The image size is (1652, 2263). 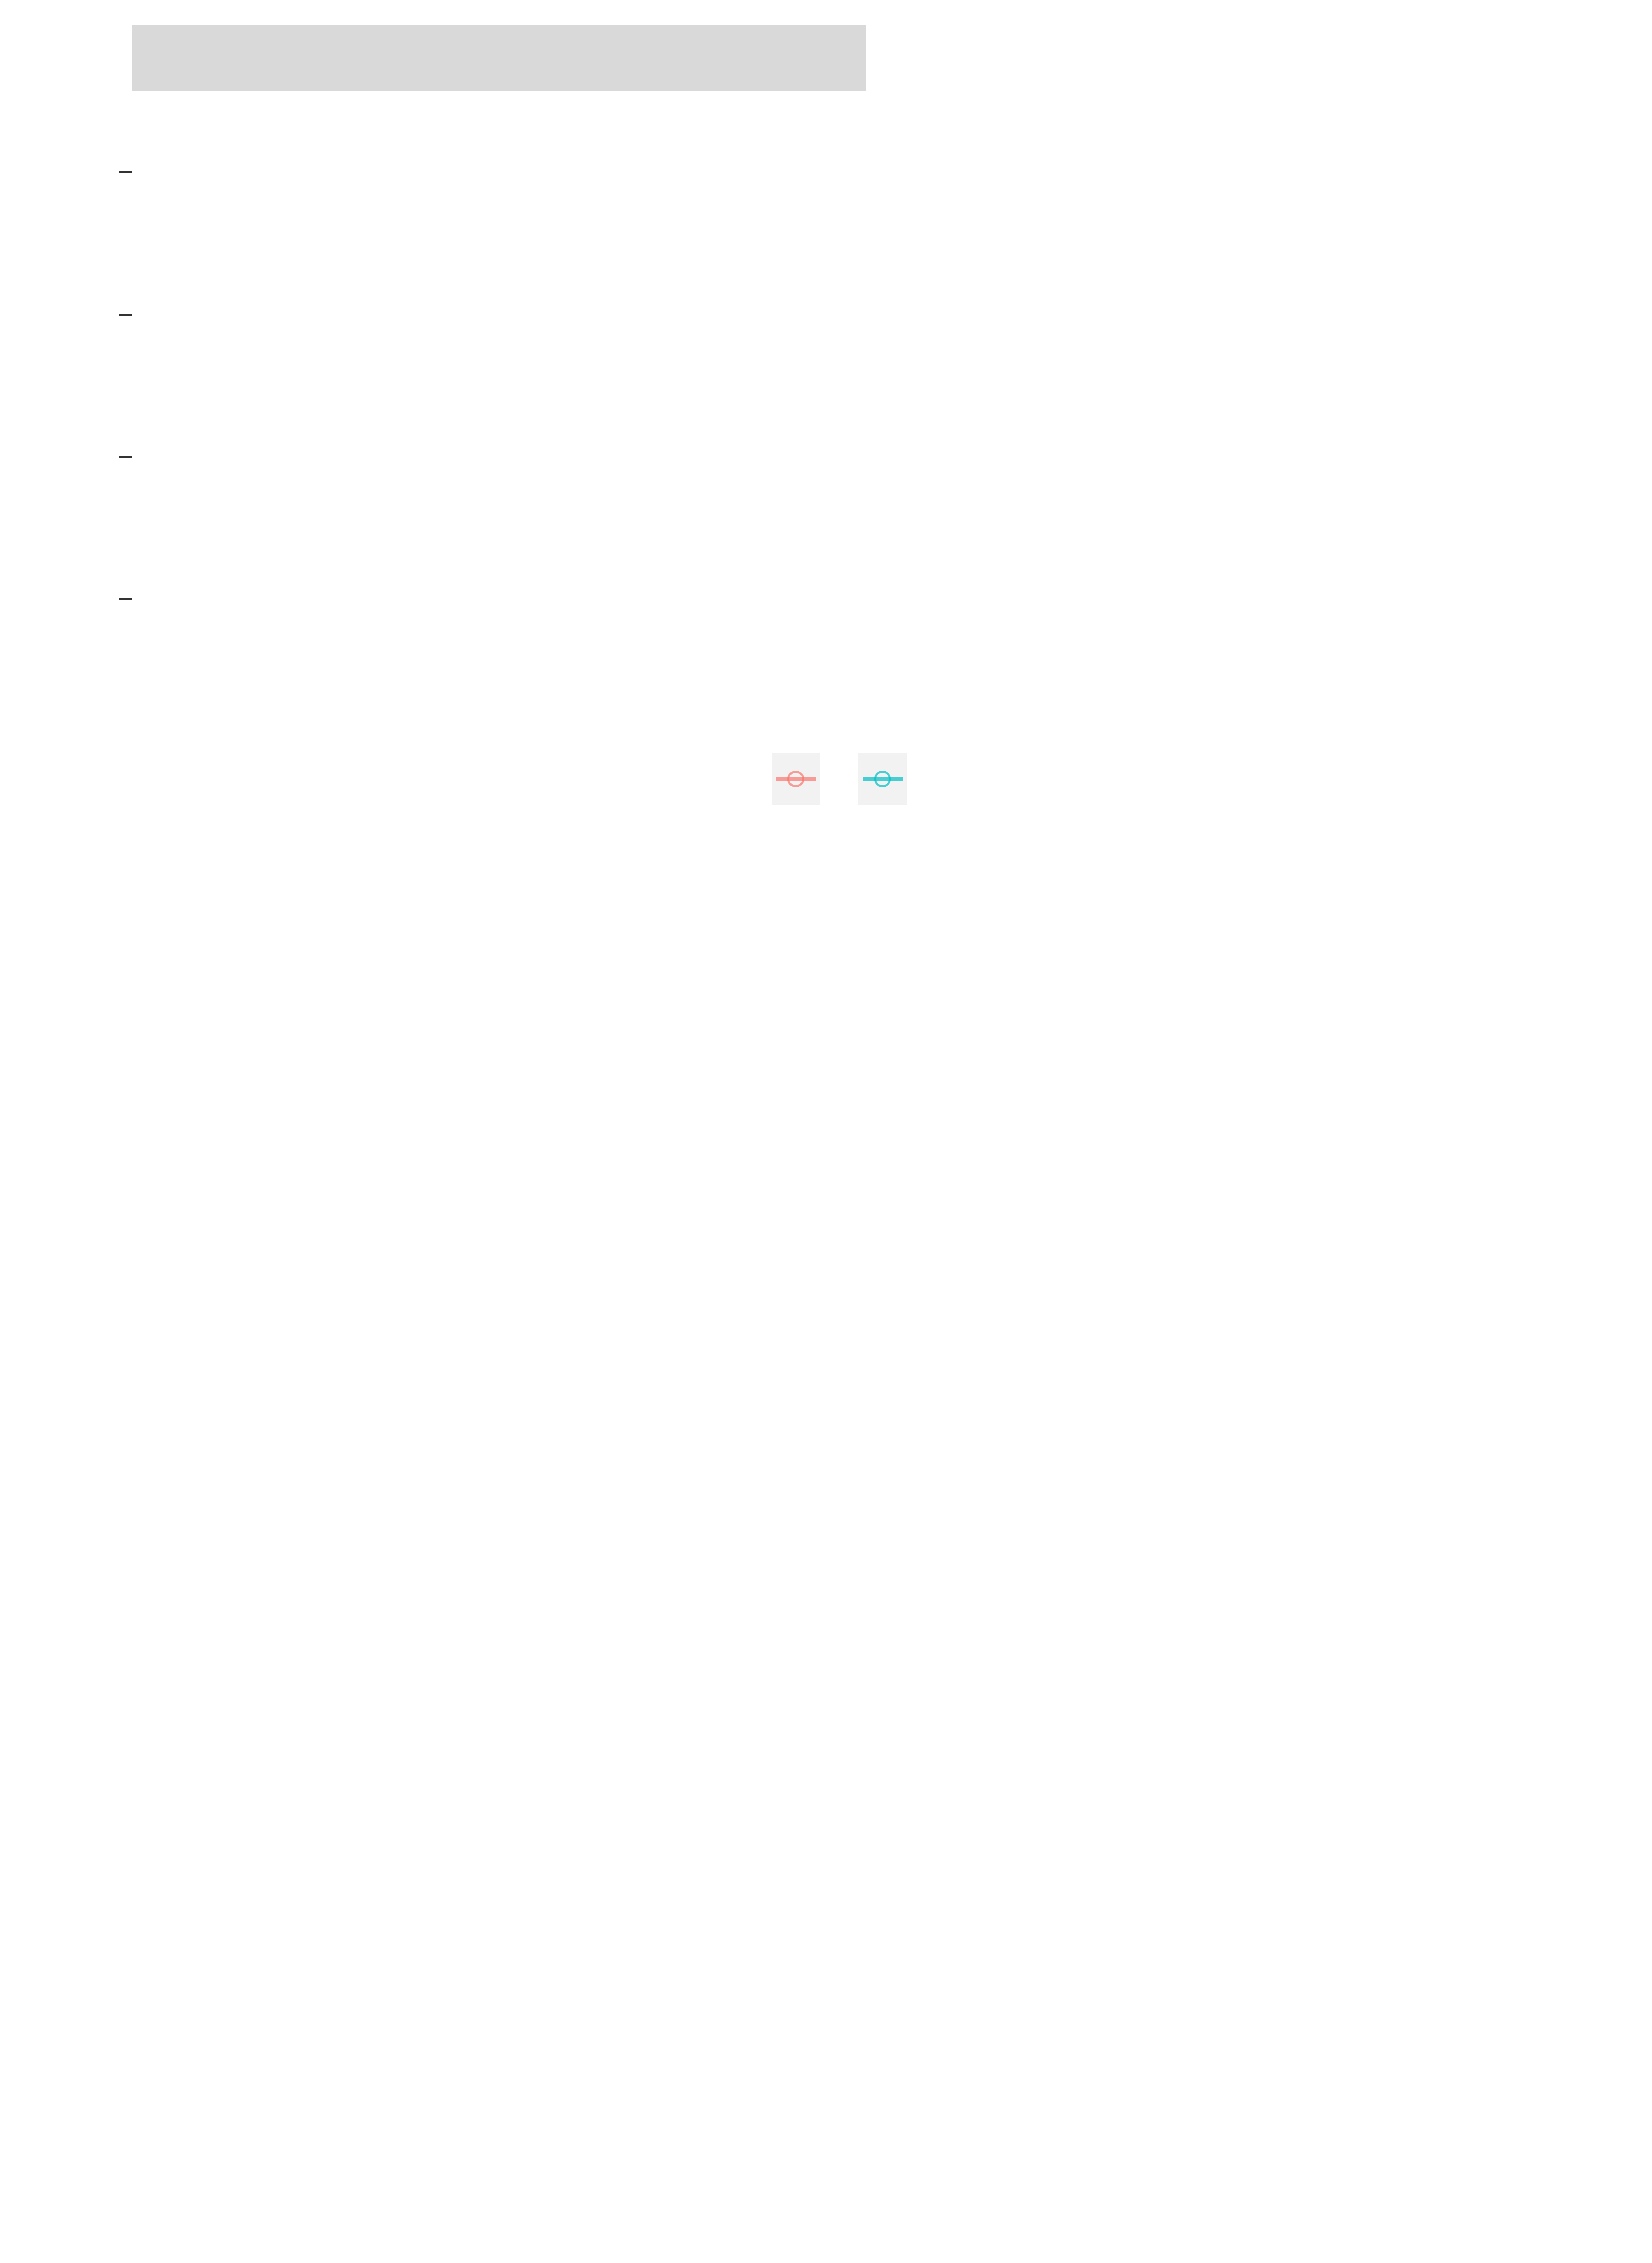 I want to click on facet-strip-female, so click(x=499, y=58).